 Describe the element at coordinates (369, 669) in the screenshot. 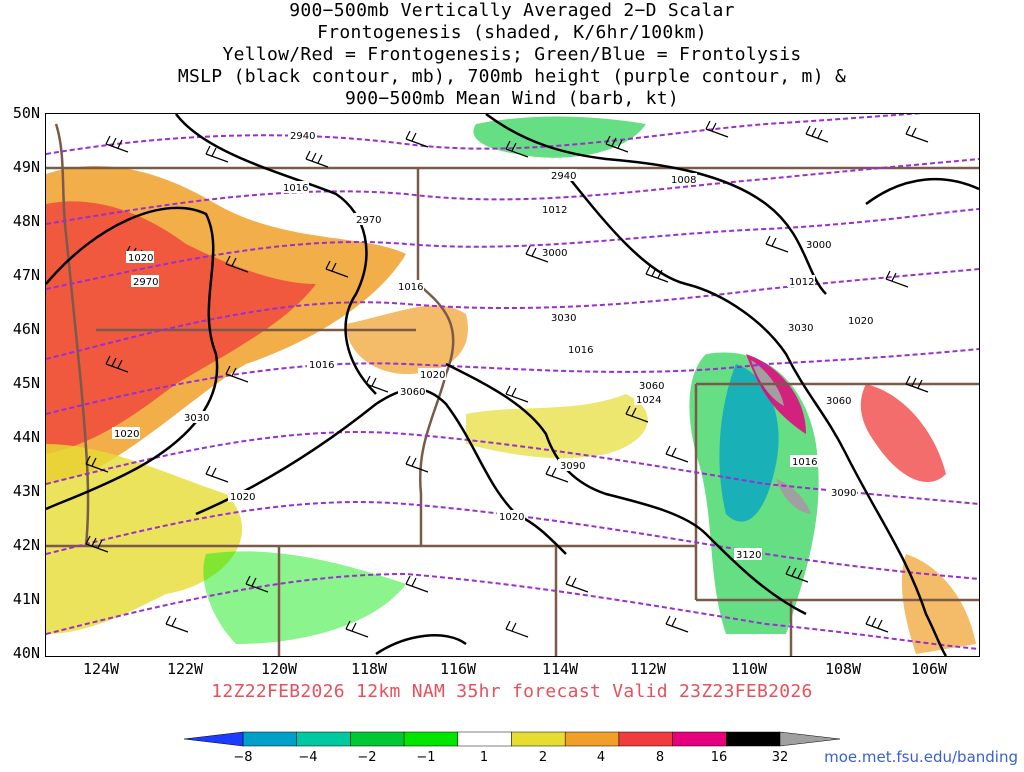

I see `lon-label-118w: 118W` at that location.